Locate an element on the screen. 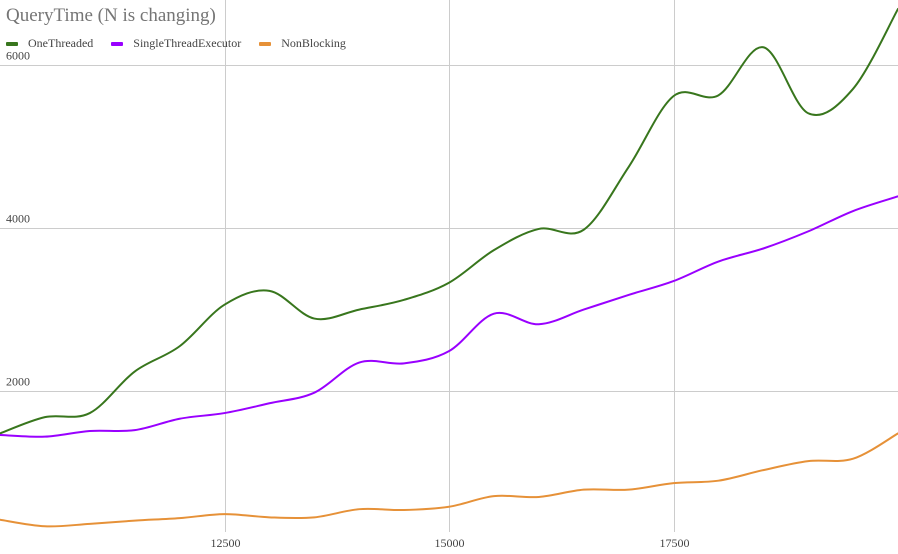  x-tick-label-12500: 12500 is located at coordinates (226, 543).